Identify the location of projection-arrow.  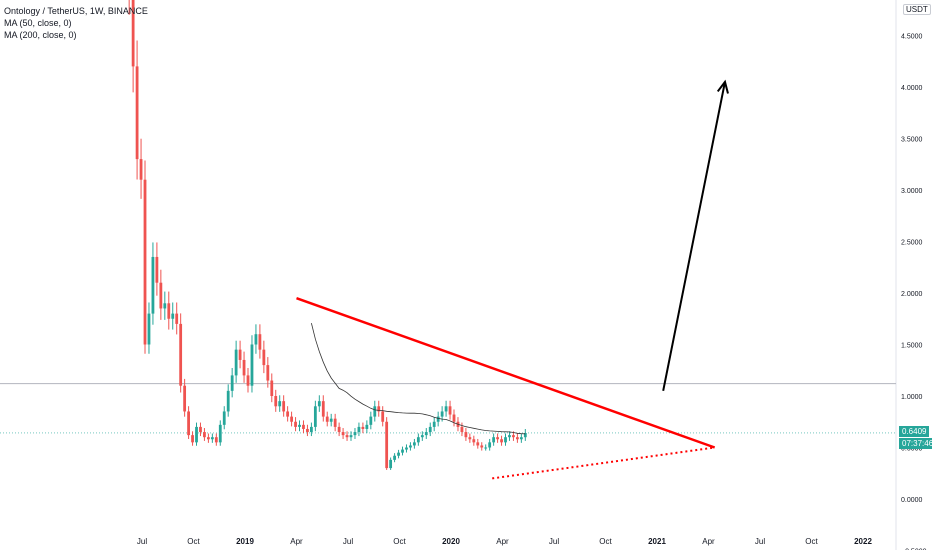
(694, 236).